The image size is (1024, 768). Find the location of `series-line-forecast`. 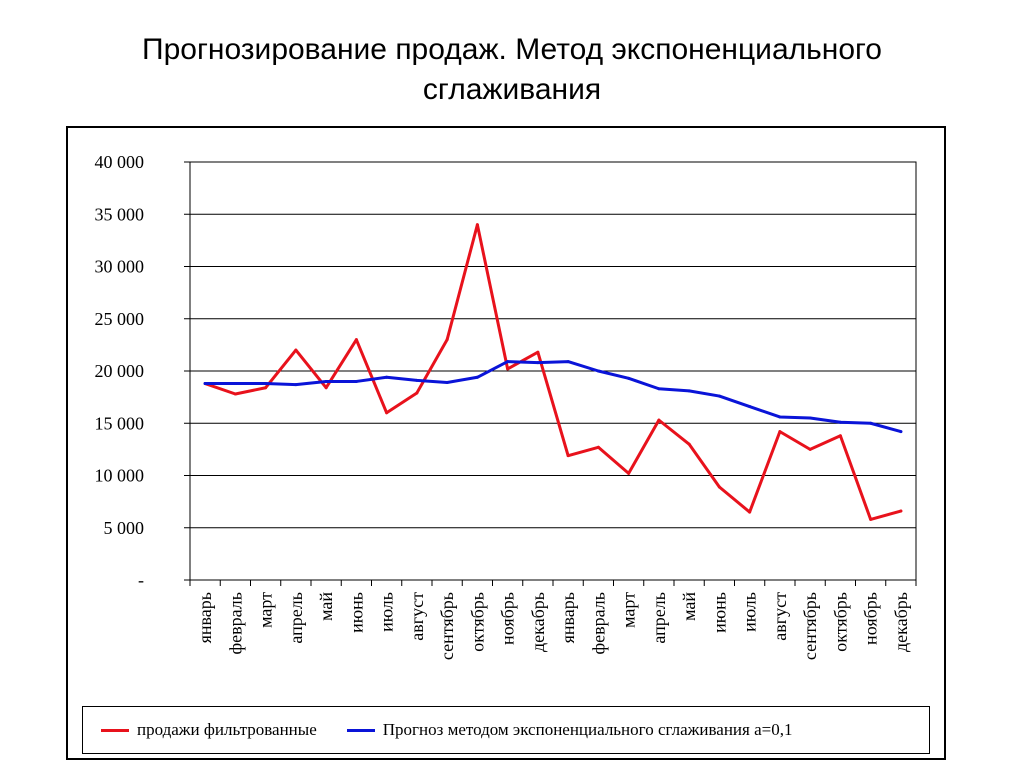

series-line-forecast is located at coordinates (553, 397).